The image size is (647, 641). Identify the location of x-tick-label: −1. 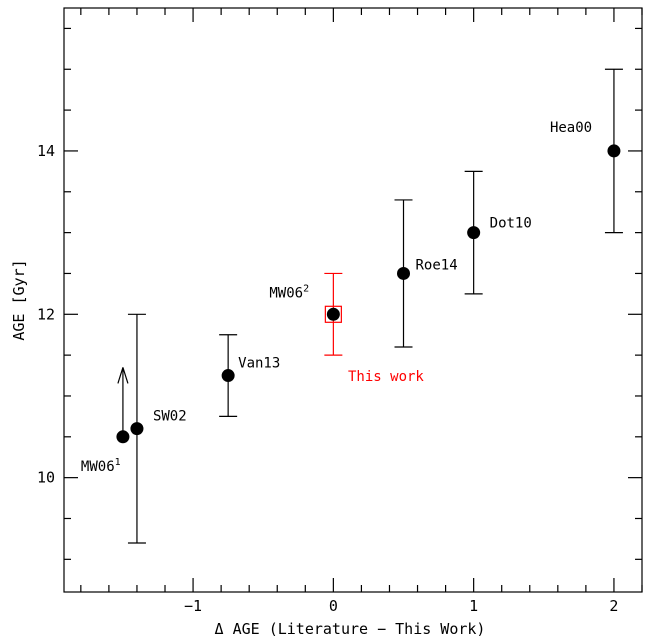
(193, 606).